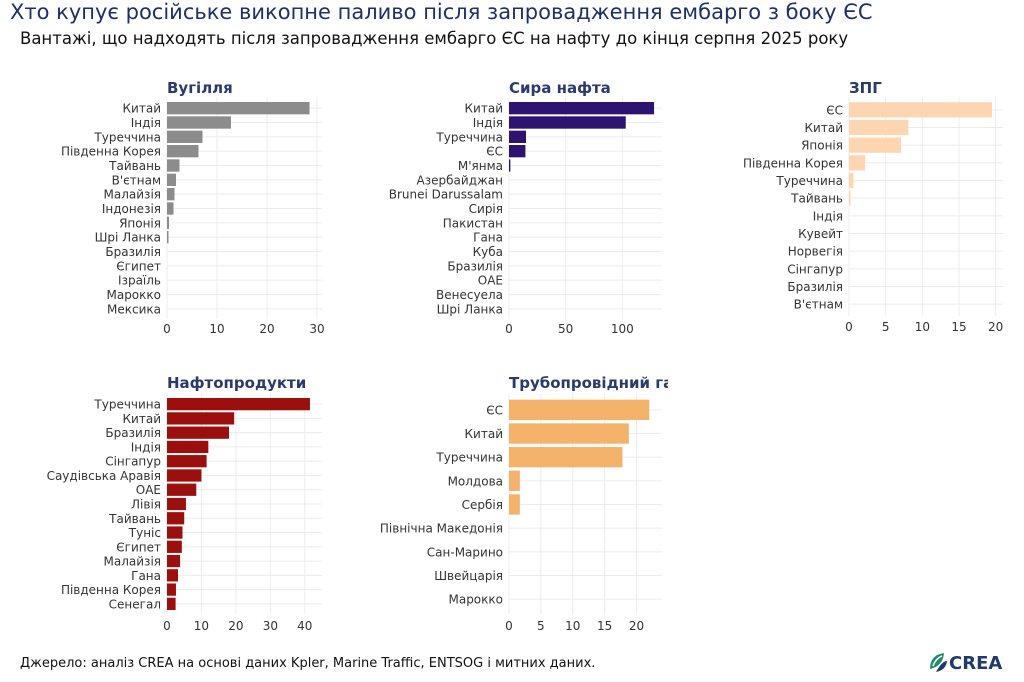 The image size is (1024, 682). What do you see at coordinates (820, 234) in the screenshot?
I see `category-label: Кувейт` at bounding box center [820, 234].